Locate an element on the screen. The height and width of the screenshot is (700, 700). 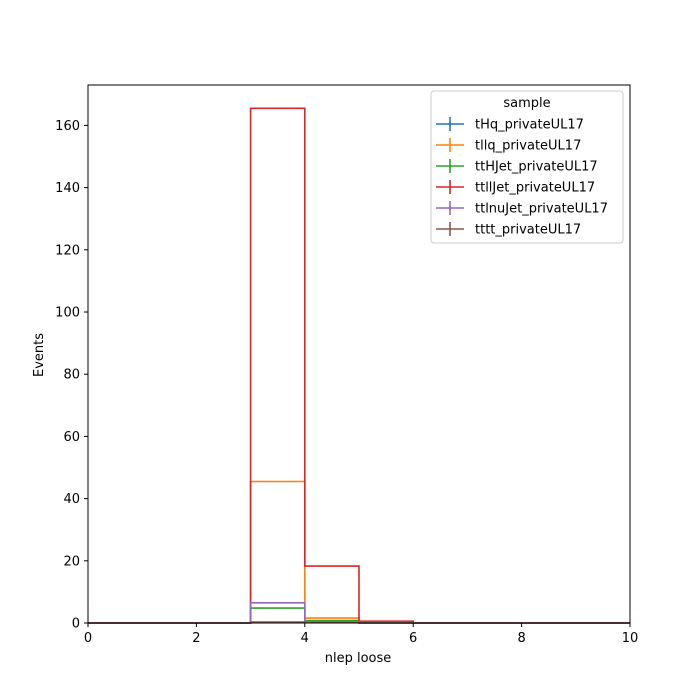
legend-label: tHq_privateUL17 is located at coordinates (529, 125).